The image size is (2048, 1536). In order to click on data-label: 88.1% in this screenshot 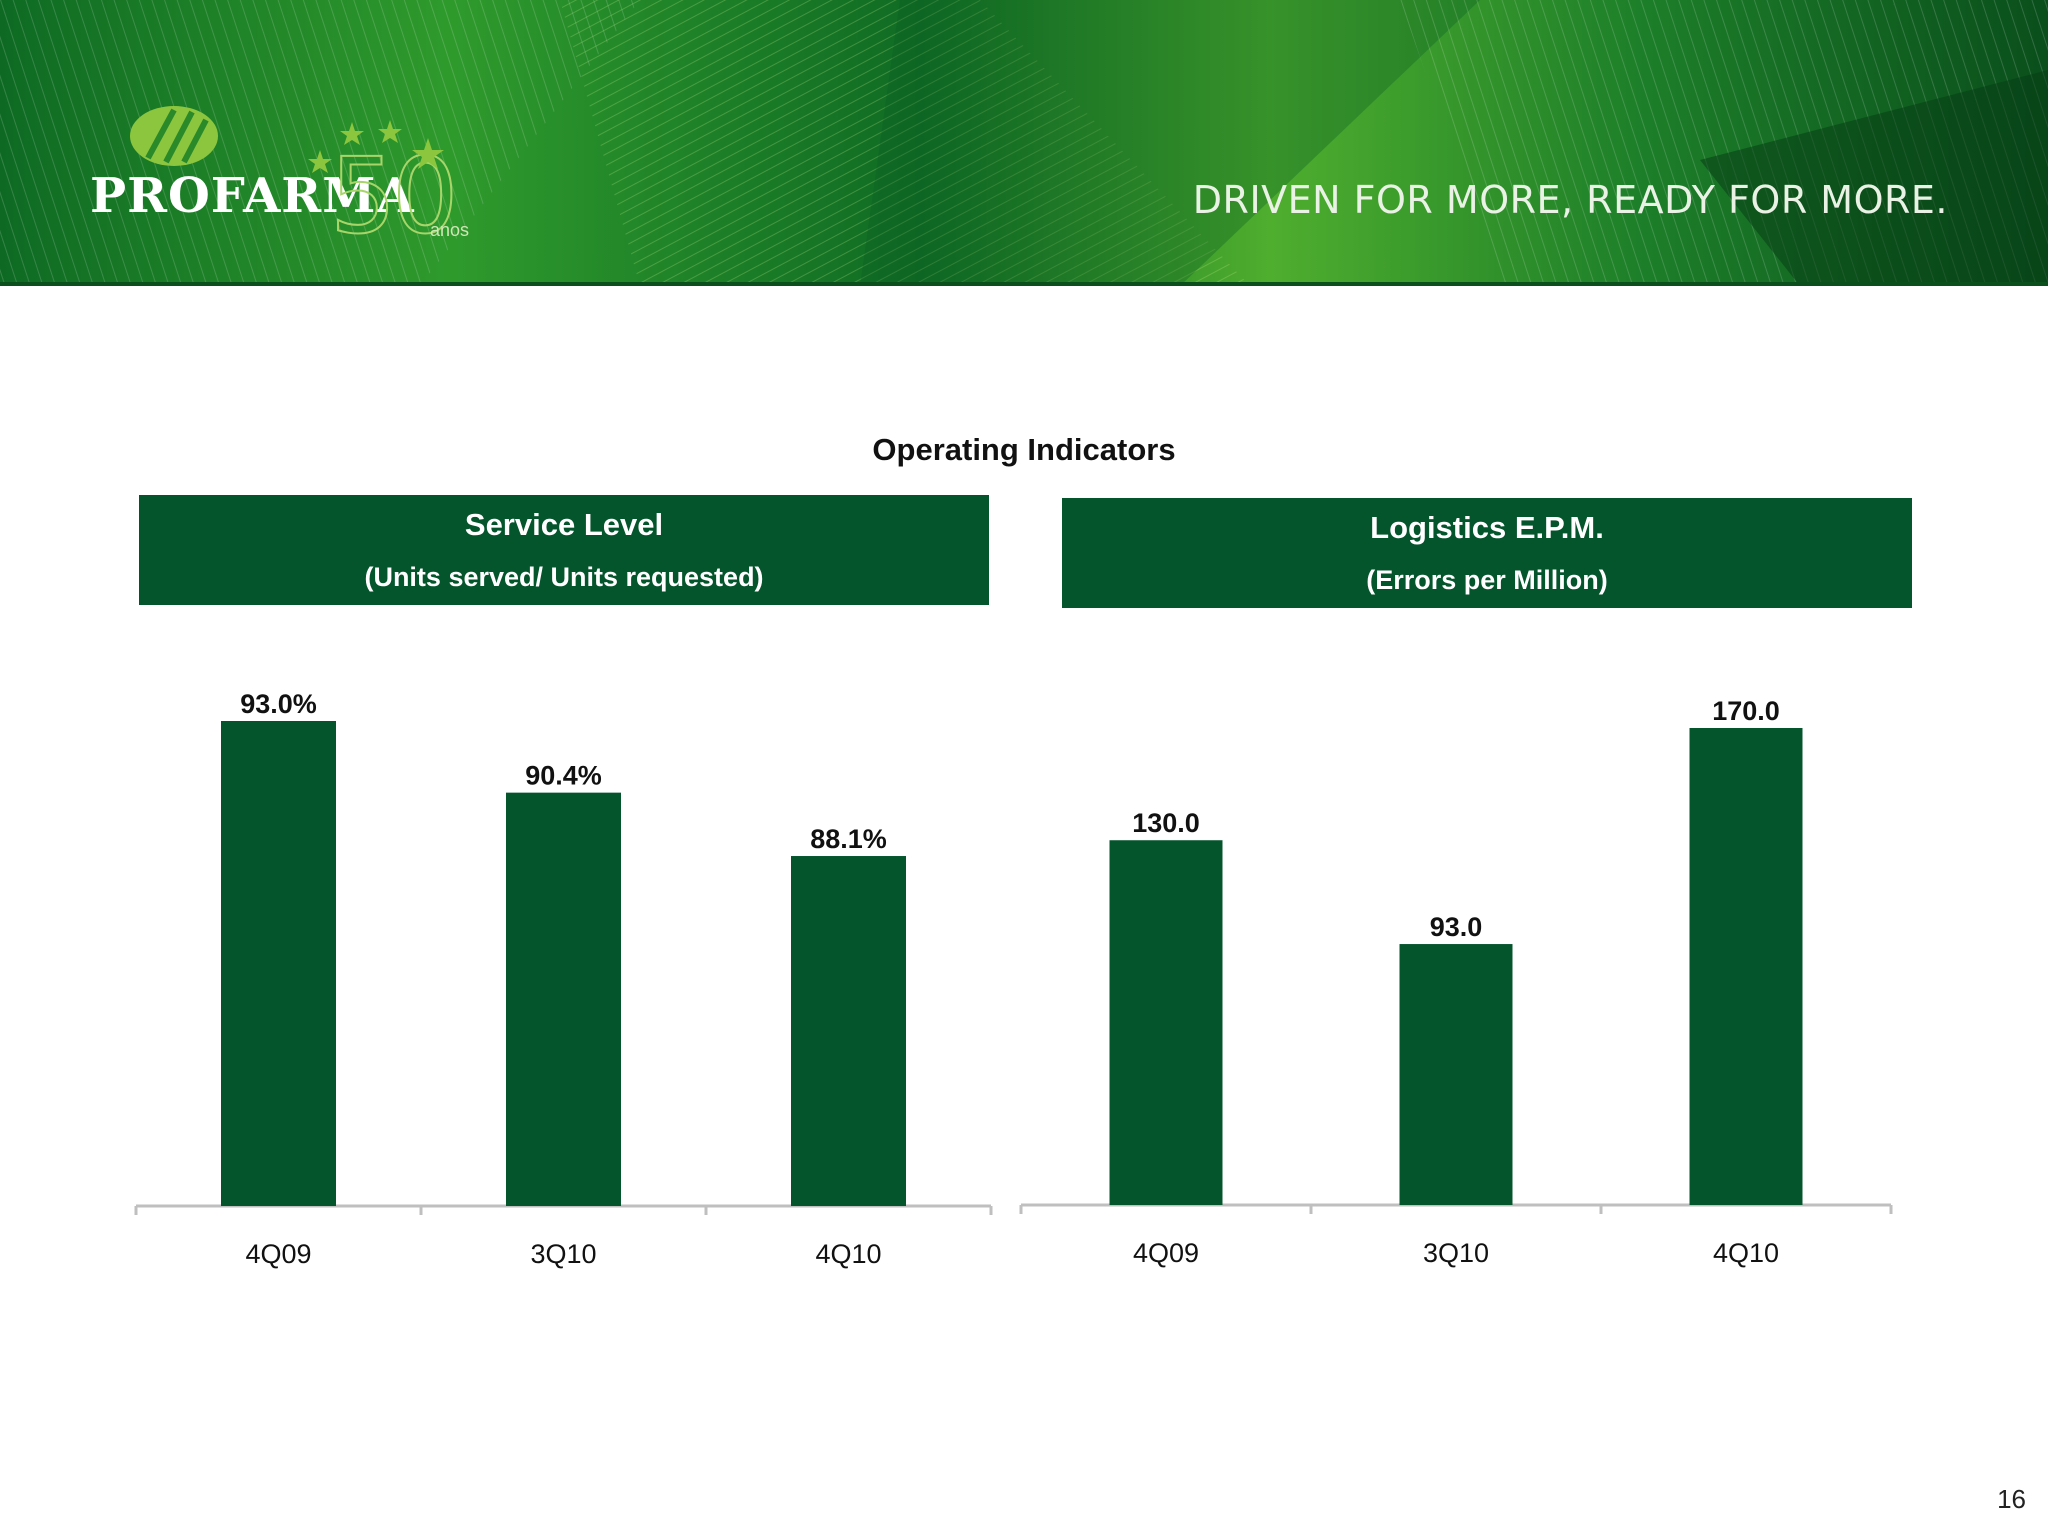, I will do `click(848, 839)`.